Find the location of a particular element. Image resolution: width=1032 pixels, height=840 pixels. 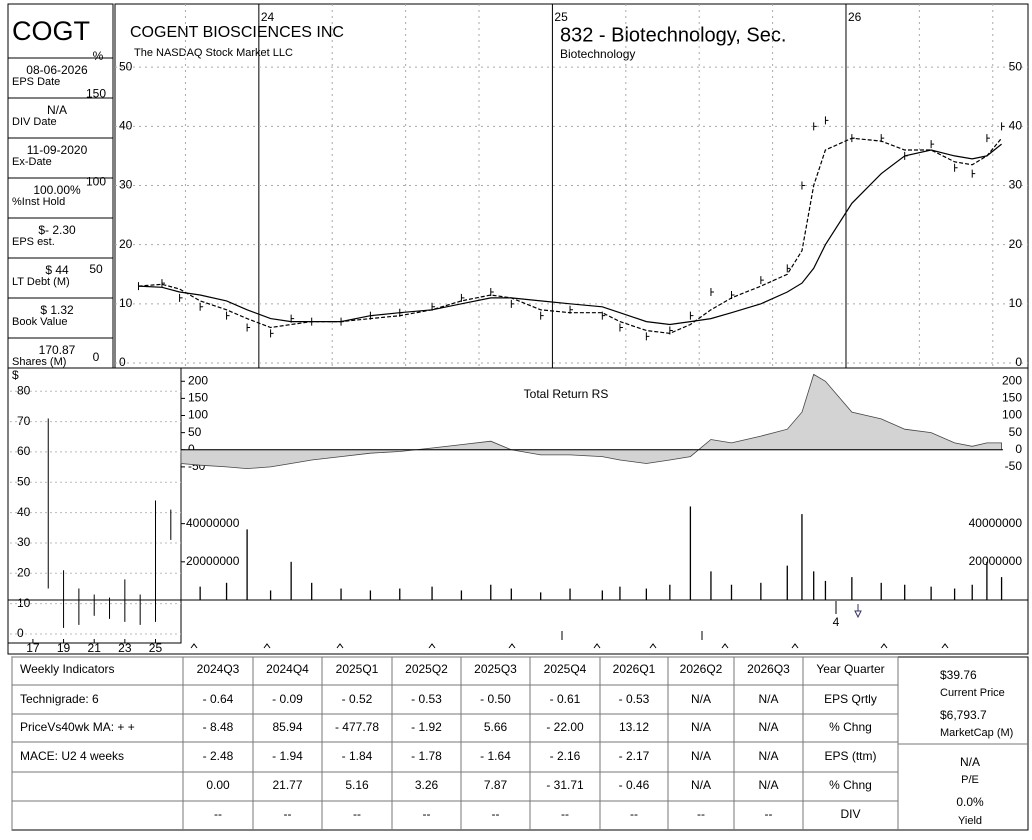

y-tick-label-right: 0 is located at coordinates (1018, 362).